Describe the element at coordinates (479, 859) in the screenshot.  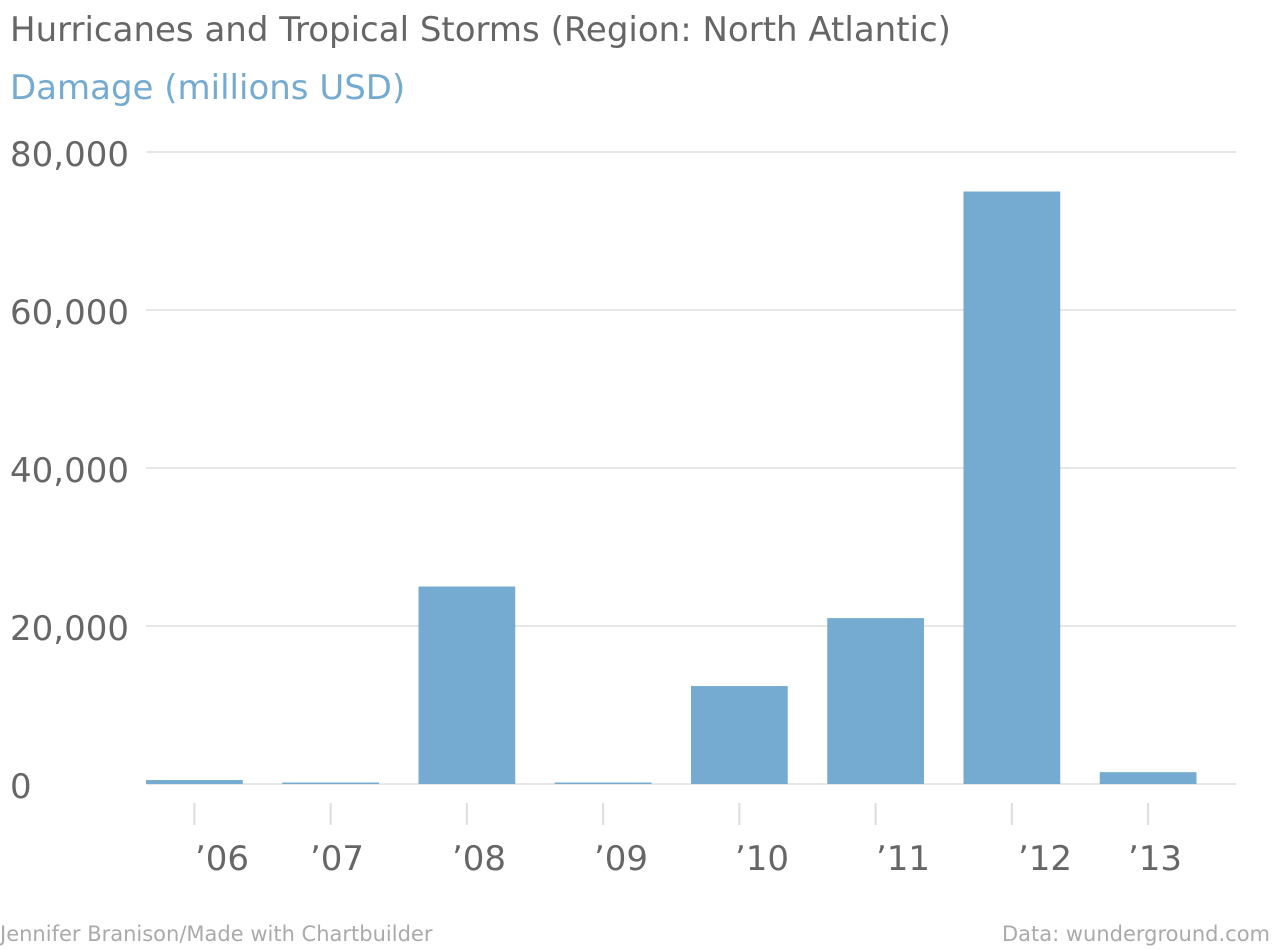
I see `x-tick-label: ’08` at that location.